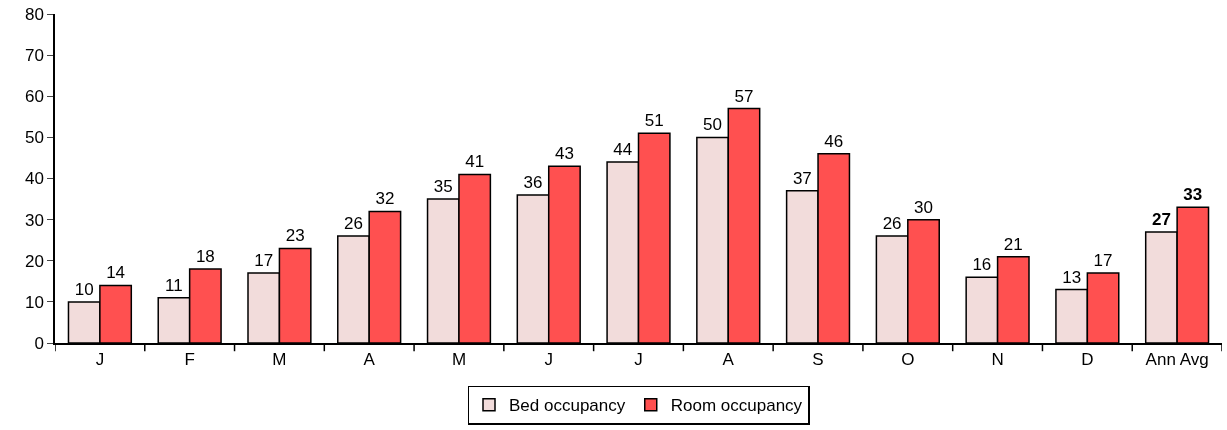 The image size is (1227, 430). I want to click on y-tick-label: 0, so click(39, 343).